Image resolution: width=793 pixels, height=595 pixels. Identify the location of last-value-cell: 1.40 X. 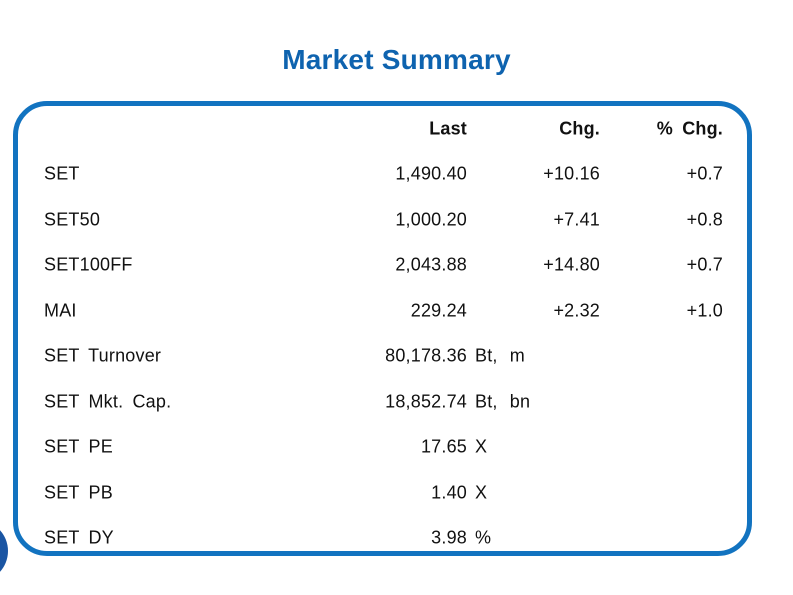
(252, 492).